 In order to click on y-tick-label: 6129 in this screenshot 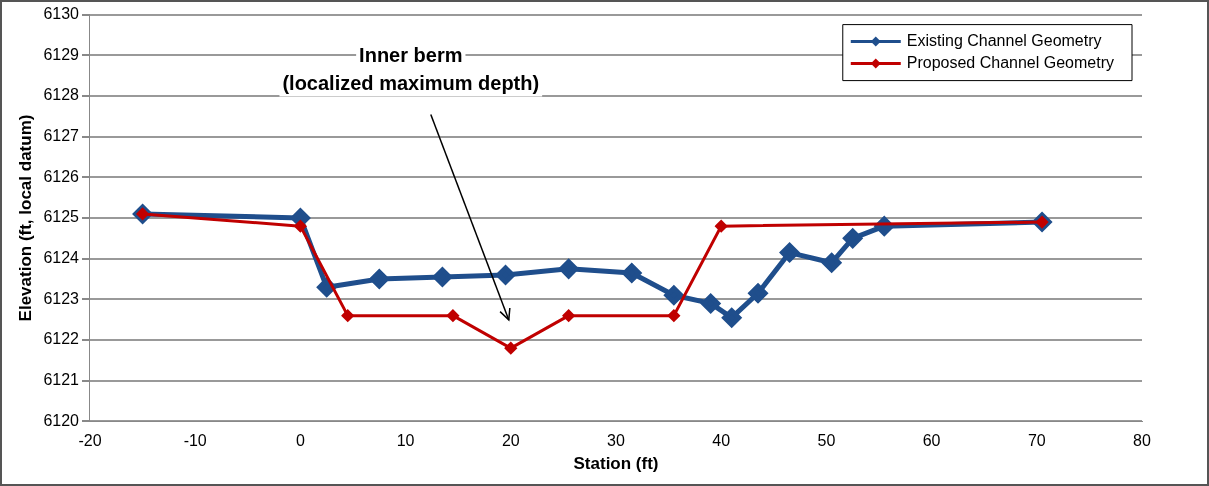, I will do `click(61, 54)`.